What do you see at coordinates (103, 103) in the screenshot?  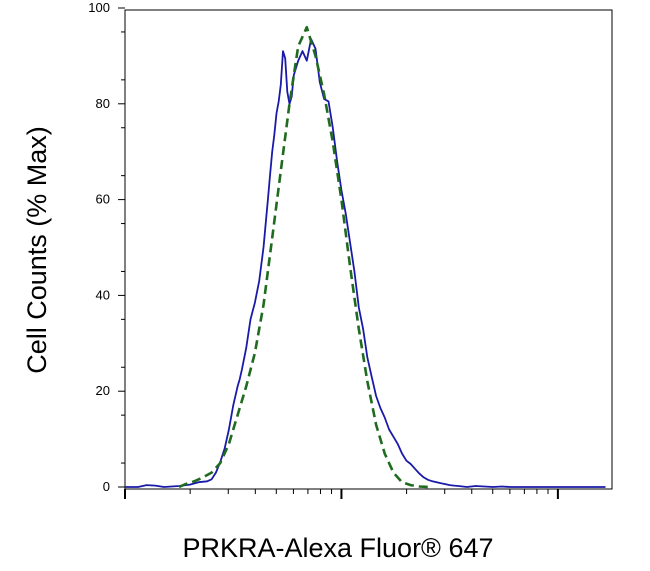 I see `y-tick-label: 80` at bounding box center [103, 103].